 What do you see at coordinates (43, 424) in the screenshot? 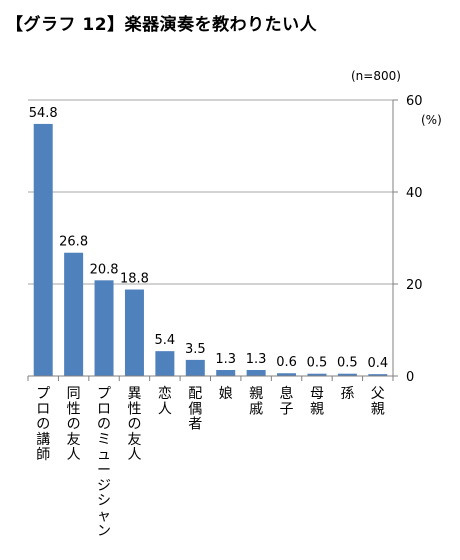
I see `category-label: プロの講師` at bounding box center [43, 424].